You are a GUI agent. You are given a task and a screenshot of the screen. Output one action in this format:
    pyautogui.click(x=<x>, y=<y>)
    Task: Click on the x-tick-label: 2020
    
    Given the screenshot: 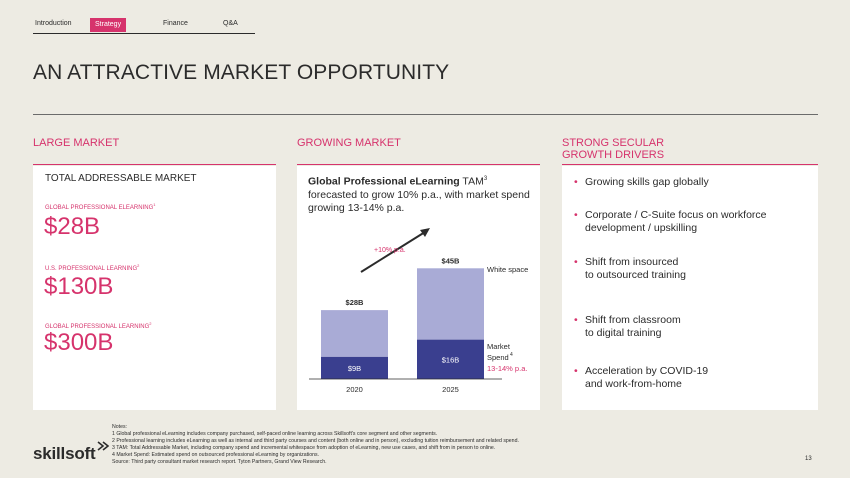 What is the action you would take?
    pyautogui.click(x=354, y=389)
    